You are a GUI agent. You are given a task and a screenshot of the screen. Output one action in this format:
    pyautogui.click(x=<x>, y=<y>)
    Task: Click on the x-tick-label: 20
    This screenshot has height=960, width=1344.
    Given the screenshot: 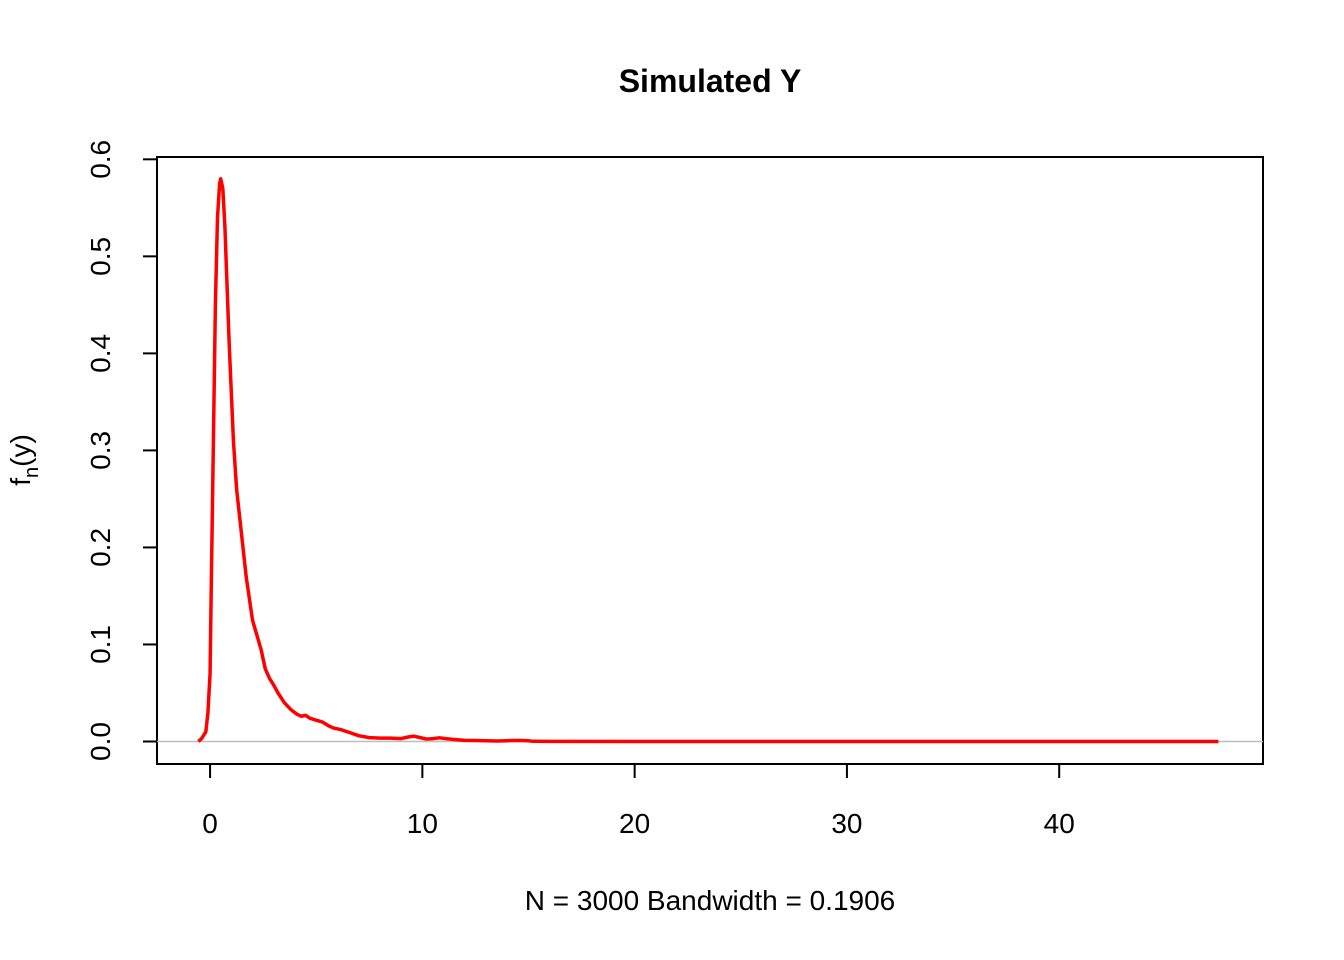 What is the action you would take?
    pyautogui.click(x=634, y=823)
    